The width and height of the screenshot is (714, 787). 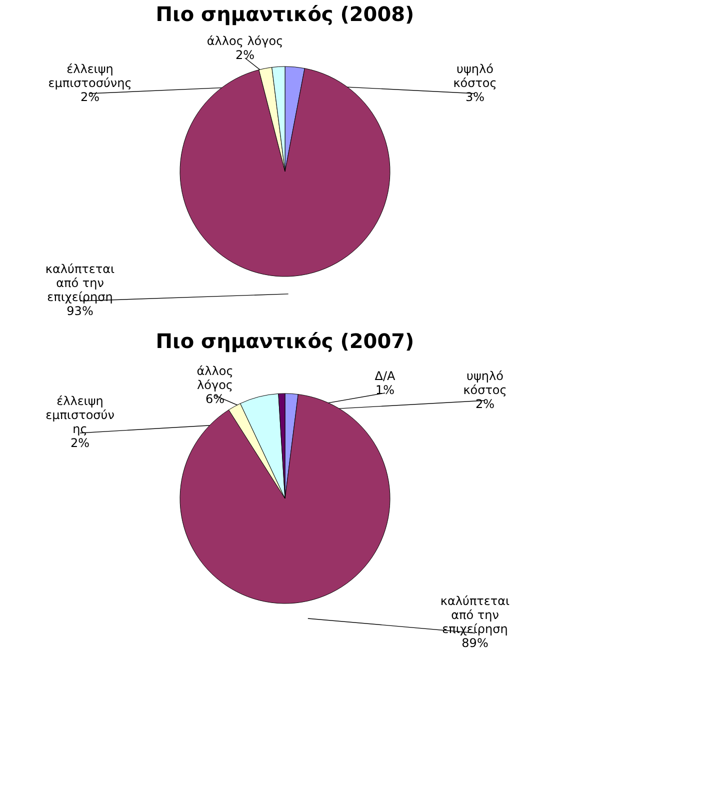 I want to click on chart-title: Πιο σημαντικός (2007), so click(x=285, y=341).